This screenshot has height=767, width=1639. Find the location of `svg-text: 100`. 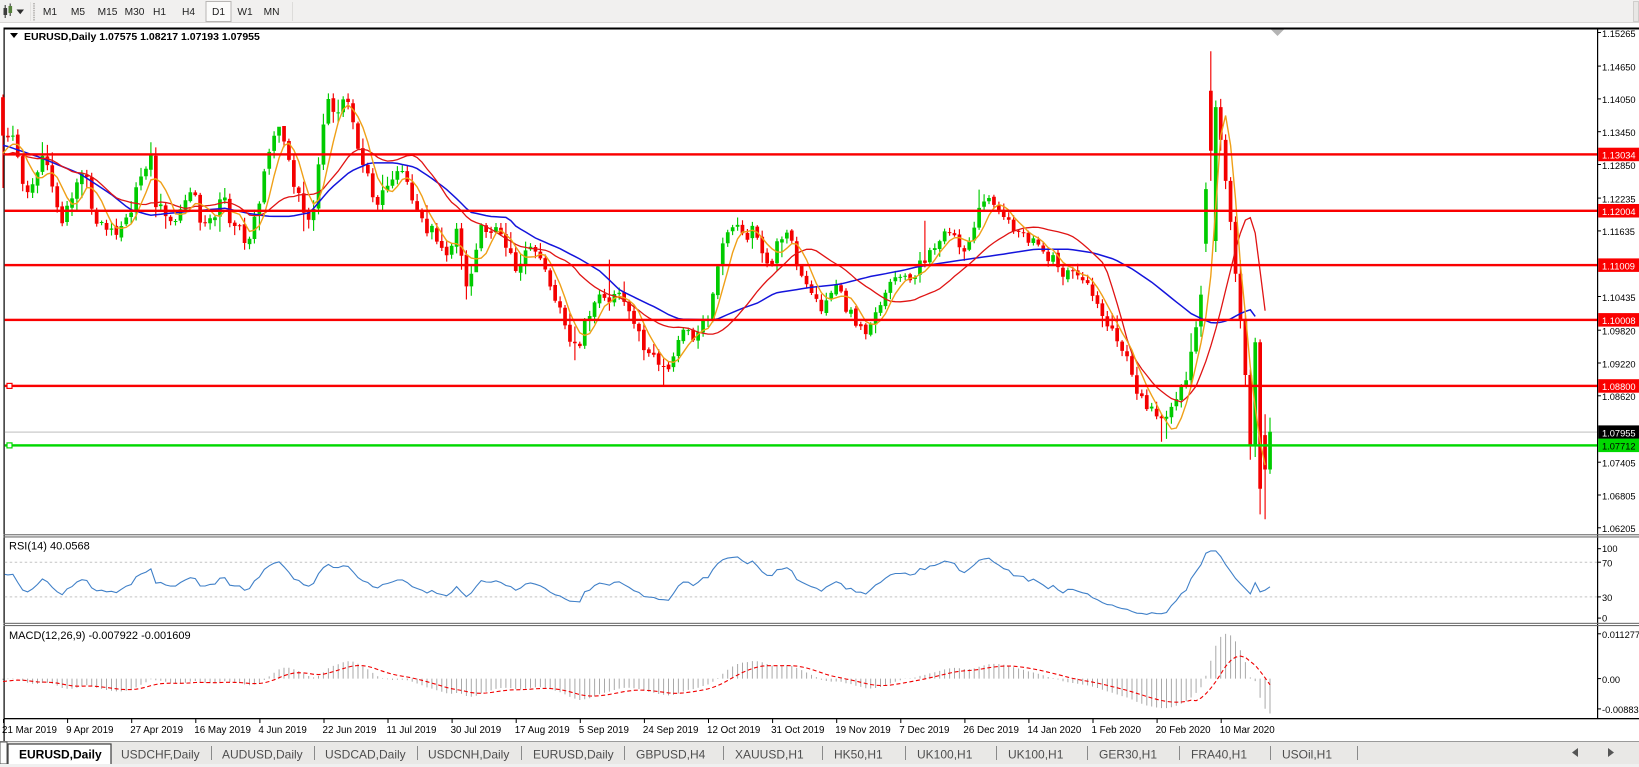

svg-text: 100 is located at coordinates (1610, 549).